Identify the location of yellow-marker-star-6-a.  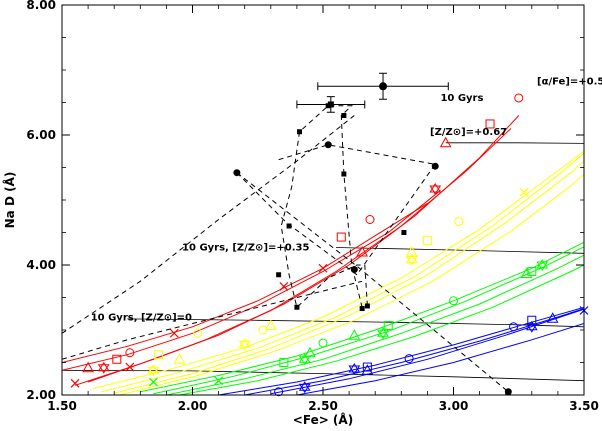
(244, 343).